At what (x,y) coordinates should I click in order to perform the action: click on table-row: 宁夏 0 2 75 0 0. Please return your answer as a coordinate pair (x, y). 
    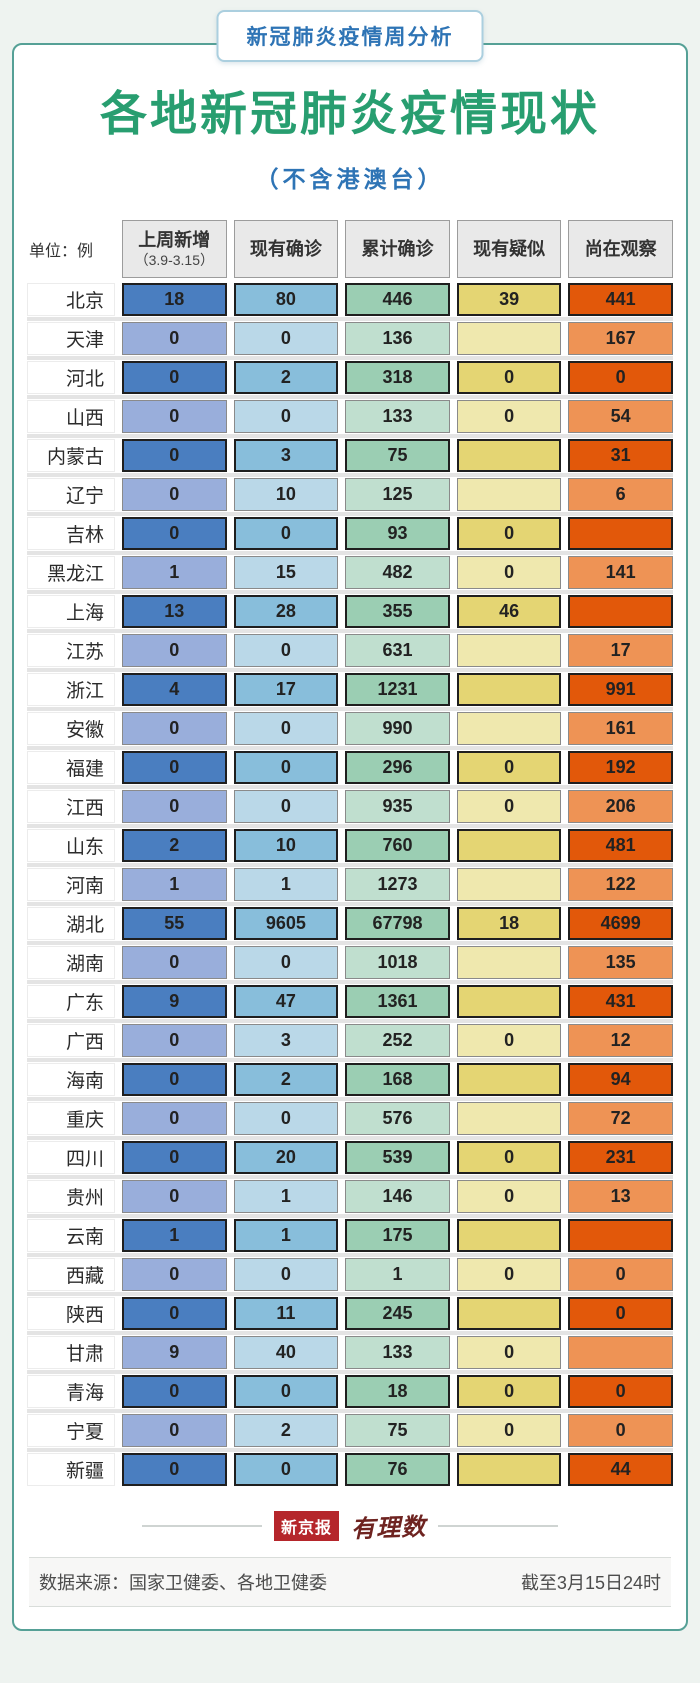
    Looking at the image, I should click on (350, 1430).